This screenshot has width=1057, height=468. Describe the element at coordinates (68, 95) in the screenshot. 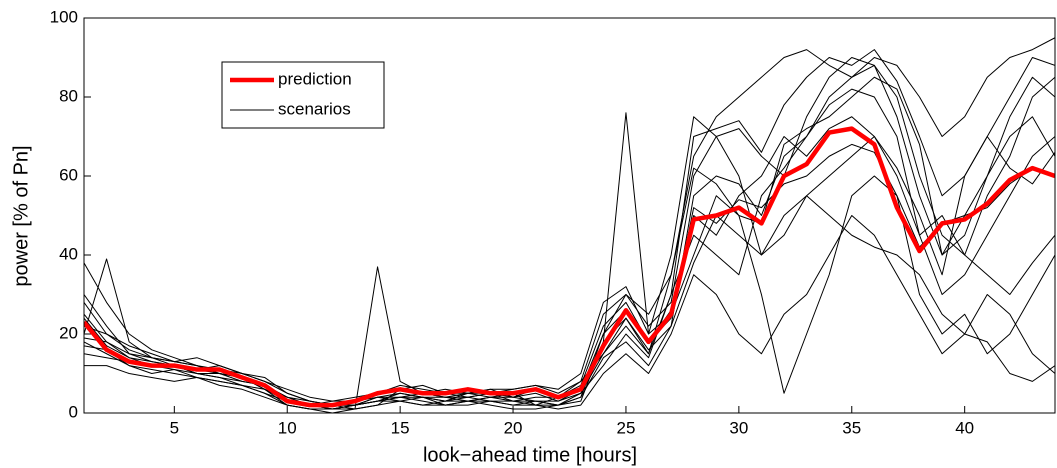

I see `y-tick-label: 80` at that location.